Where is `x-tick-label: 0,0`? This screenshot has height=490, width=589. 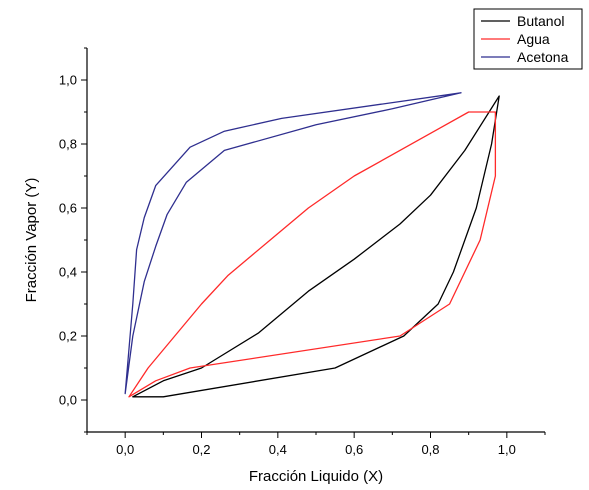 x-tick-label: 0,0 is located at coordinates (125, 449).